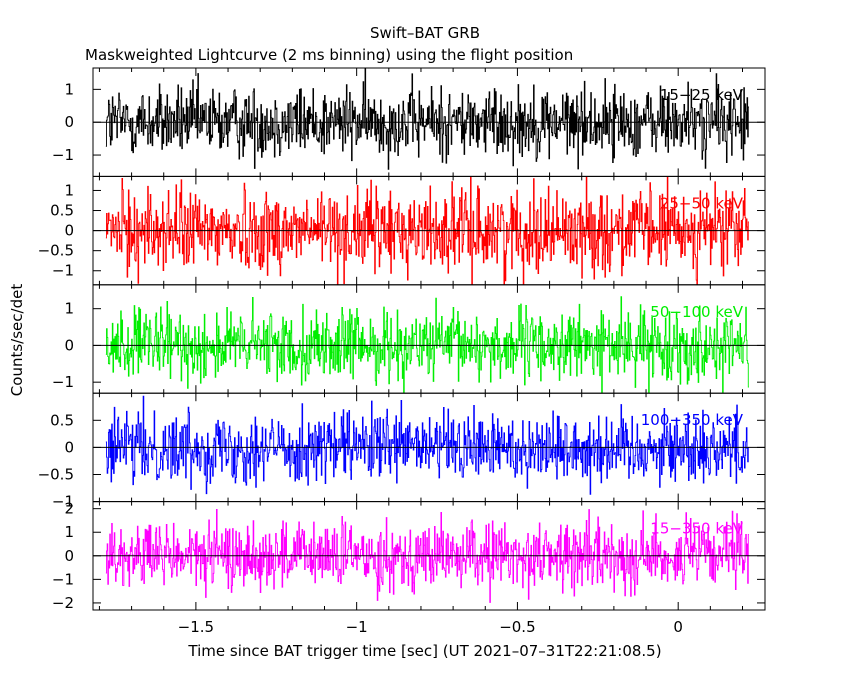 The height and width of the screenshot is (680, 850). Describe the element at coordinates (63, 603) in the screenshot. I see `y-tick-label: −2` at that location.